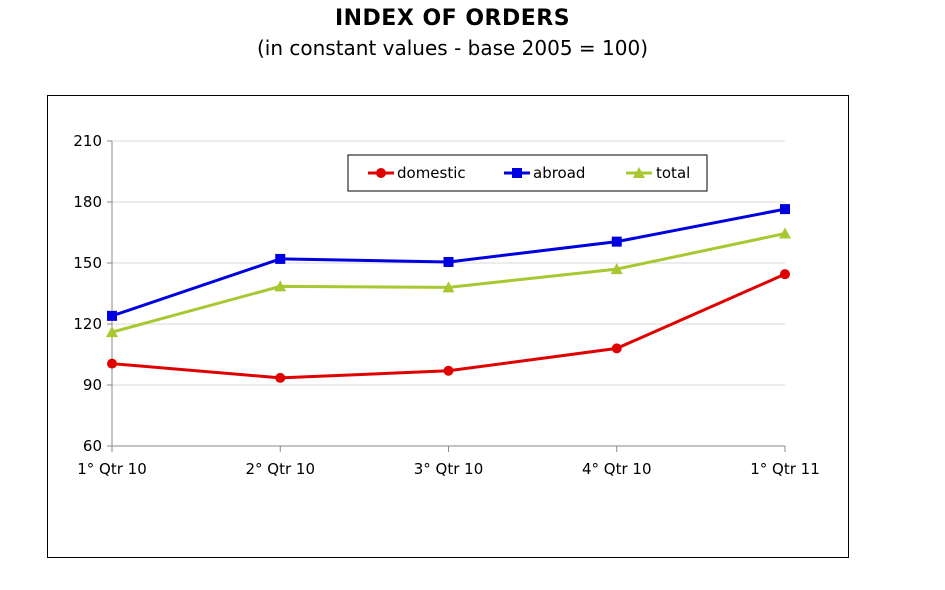 This screenshot has height=590, width=945. I want to click on chart-subtitle: (in constant values - base 2005 = 100), so click(452, 48).